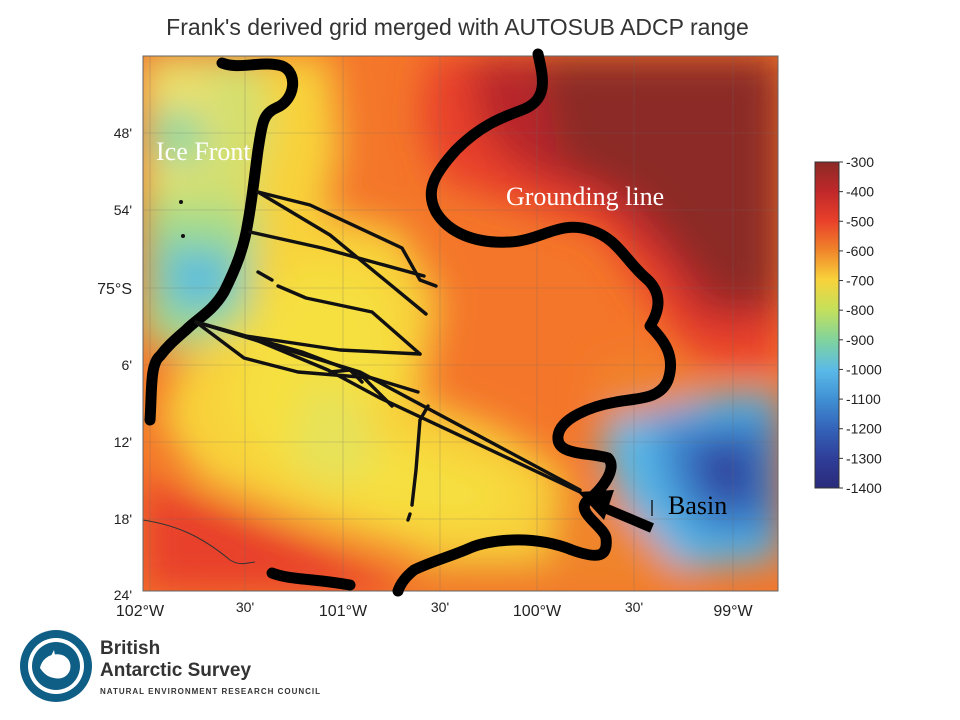  Describe the element at coordinates (537, 611) in the screenshot. I see `lon-label: 100°W` at that location.